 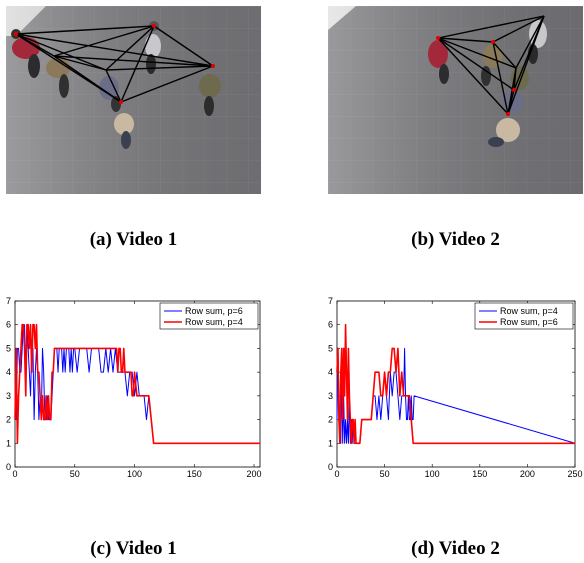 What do you see at coordinates (133, 548) in the screenshot?
I see `caption-c: (c) Video 1` at bounding box center [133, 548].